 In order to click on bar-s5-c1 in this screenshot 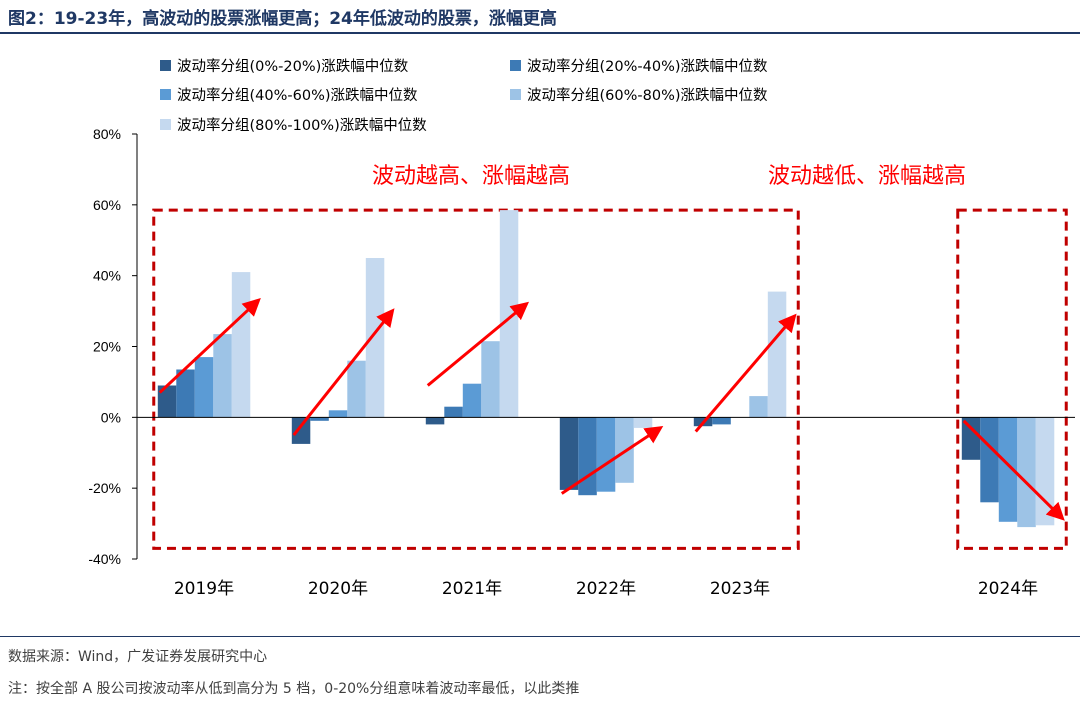, I will do `click(241, 345)`.